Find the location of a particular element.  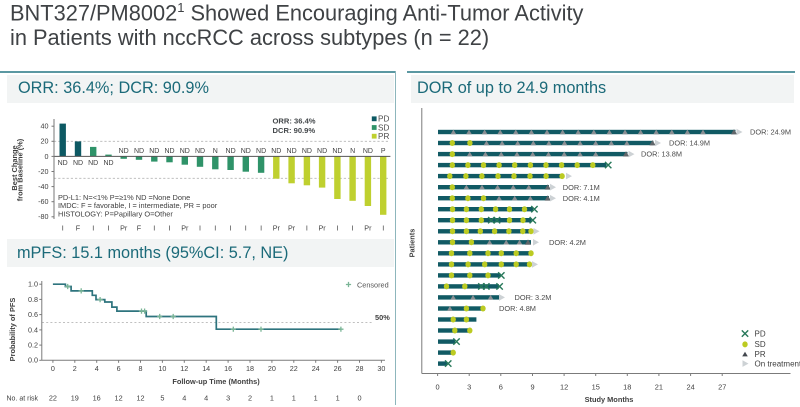

svg-text: -60 is located at coordinates (43, 201).